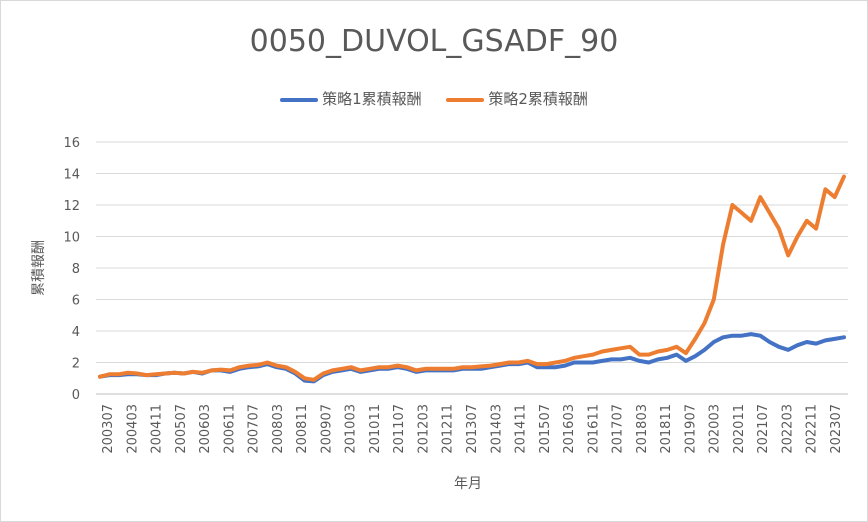 The image size is (868, 522). I want to click on x-tick-label: 201611, so click(593, 429).